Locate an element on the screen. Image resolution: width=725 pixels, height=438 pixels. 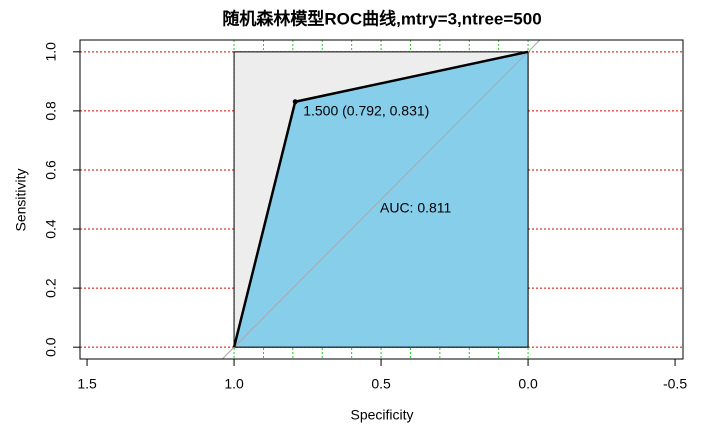
y-tick-label: 0.2 is located at coordinates (51, 288).